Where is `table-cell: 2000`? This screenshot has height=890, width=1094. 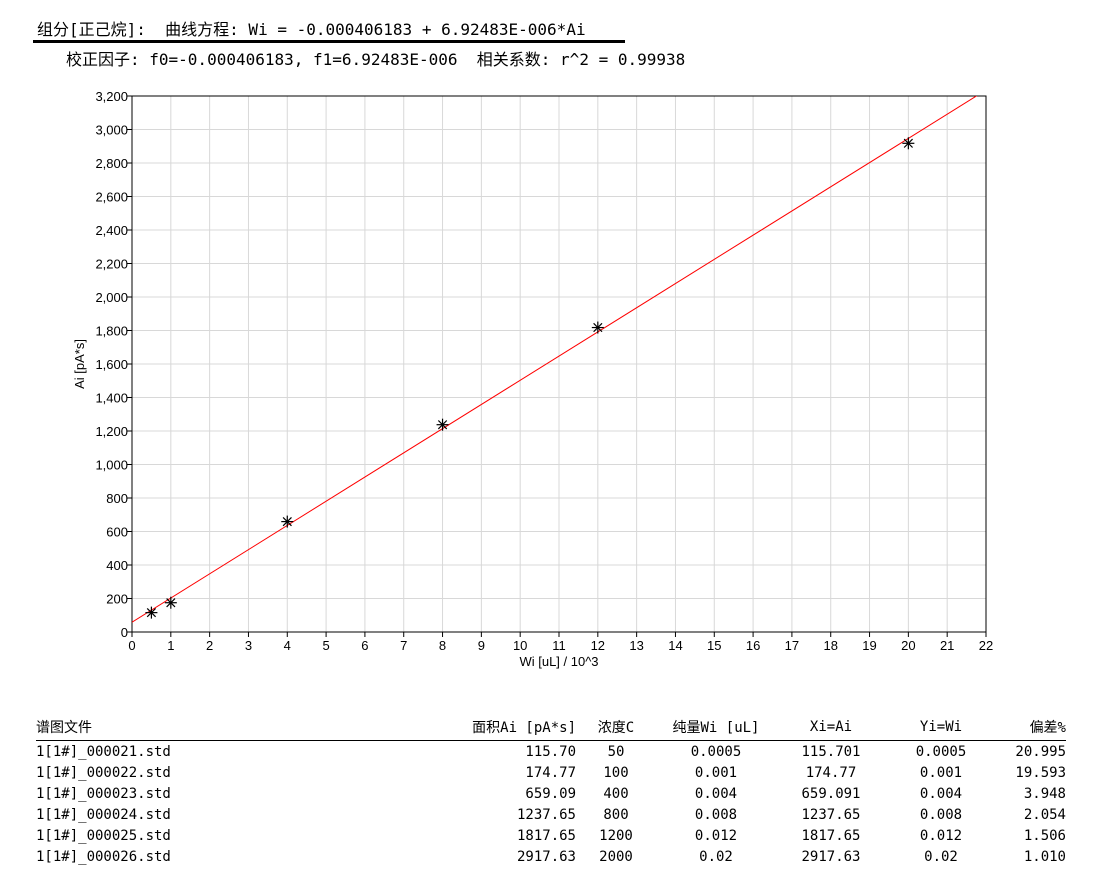
table-cell: 2000 is located at coordinates (616, 857).